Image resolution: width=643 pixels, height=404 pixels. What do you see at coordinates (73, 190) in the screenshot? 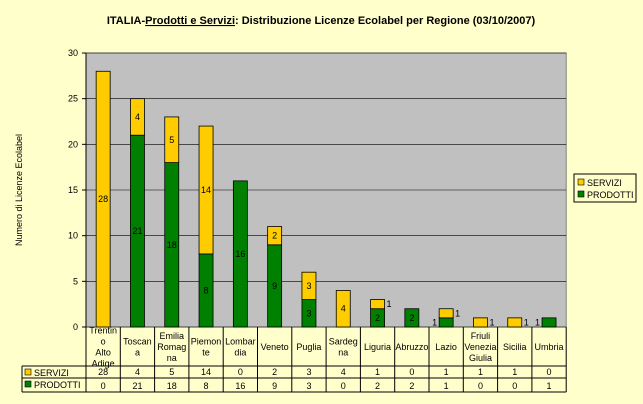
I see `y-tick-label: 15` at bounding box center [73, 190].